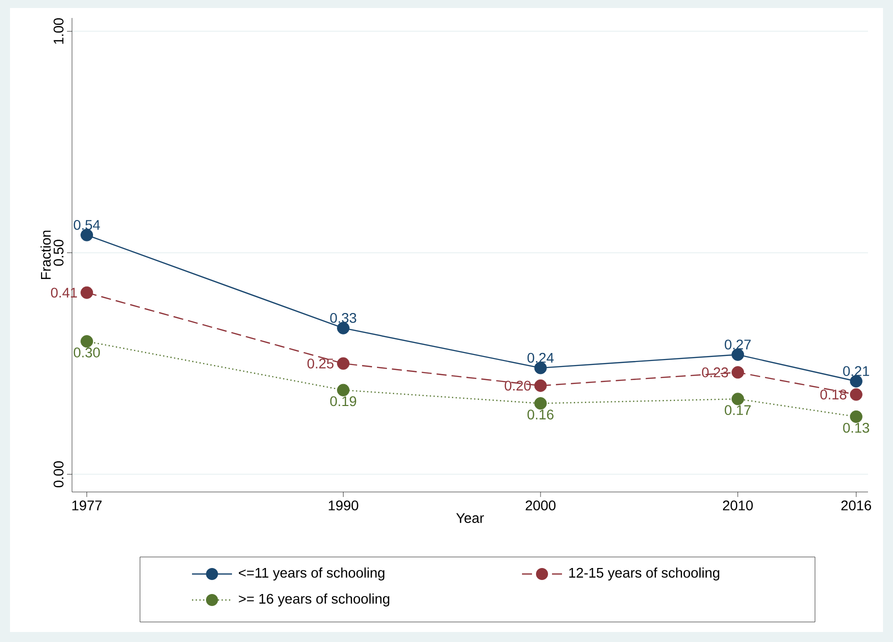  What do you see at coordinates (644, 573) in the screenshot?
I see `legend-label: 12-15 years of schooling` at bounding box center [644, 573].